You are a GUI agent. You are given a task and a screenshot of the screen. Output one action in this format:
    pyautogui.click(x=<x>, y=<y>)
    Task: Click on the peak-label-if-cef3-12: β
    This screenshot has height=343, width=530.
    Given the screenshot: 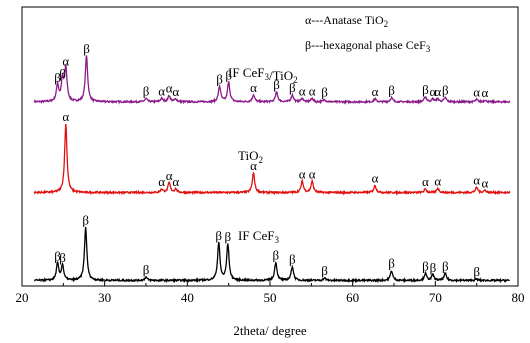 What is the action you would take?
    pyautogui.click(x=445, y=265)
    